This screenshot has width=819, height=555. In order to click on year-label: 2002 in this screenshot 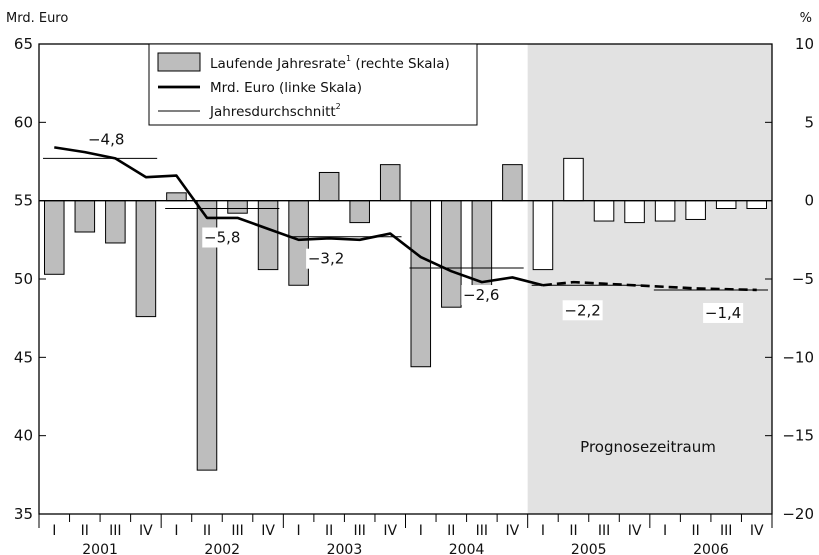, I will do `click(222, 548)`.